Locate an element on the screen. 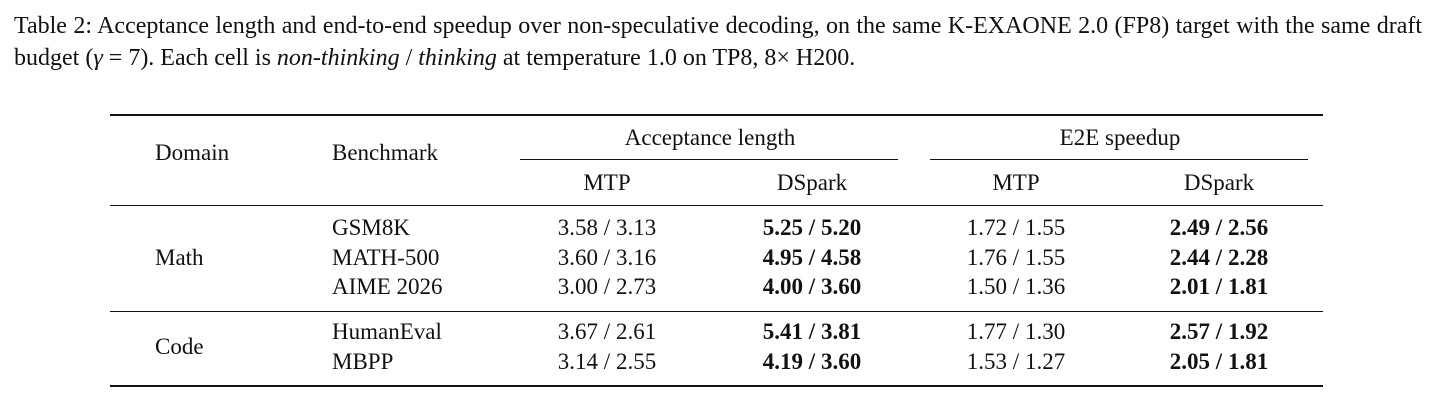 The width and height of the screenshot is (1435, 407). value-cell: 2.57 / 1.92 is located at coordinates (1219, 331).